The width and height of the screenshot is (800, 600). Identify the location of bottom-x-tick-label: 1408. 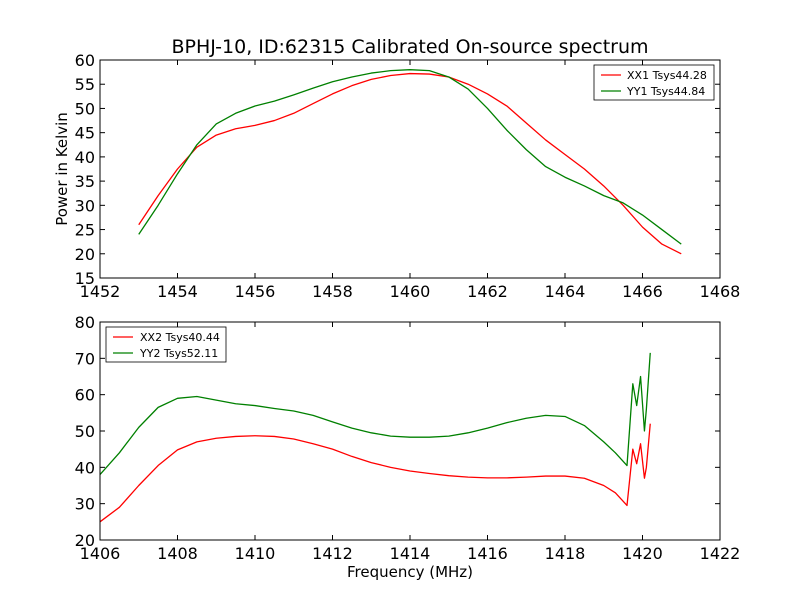
(177, 553).